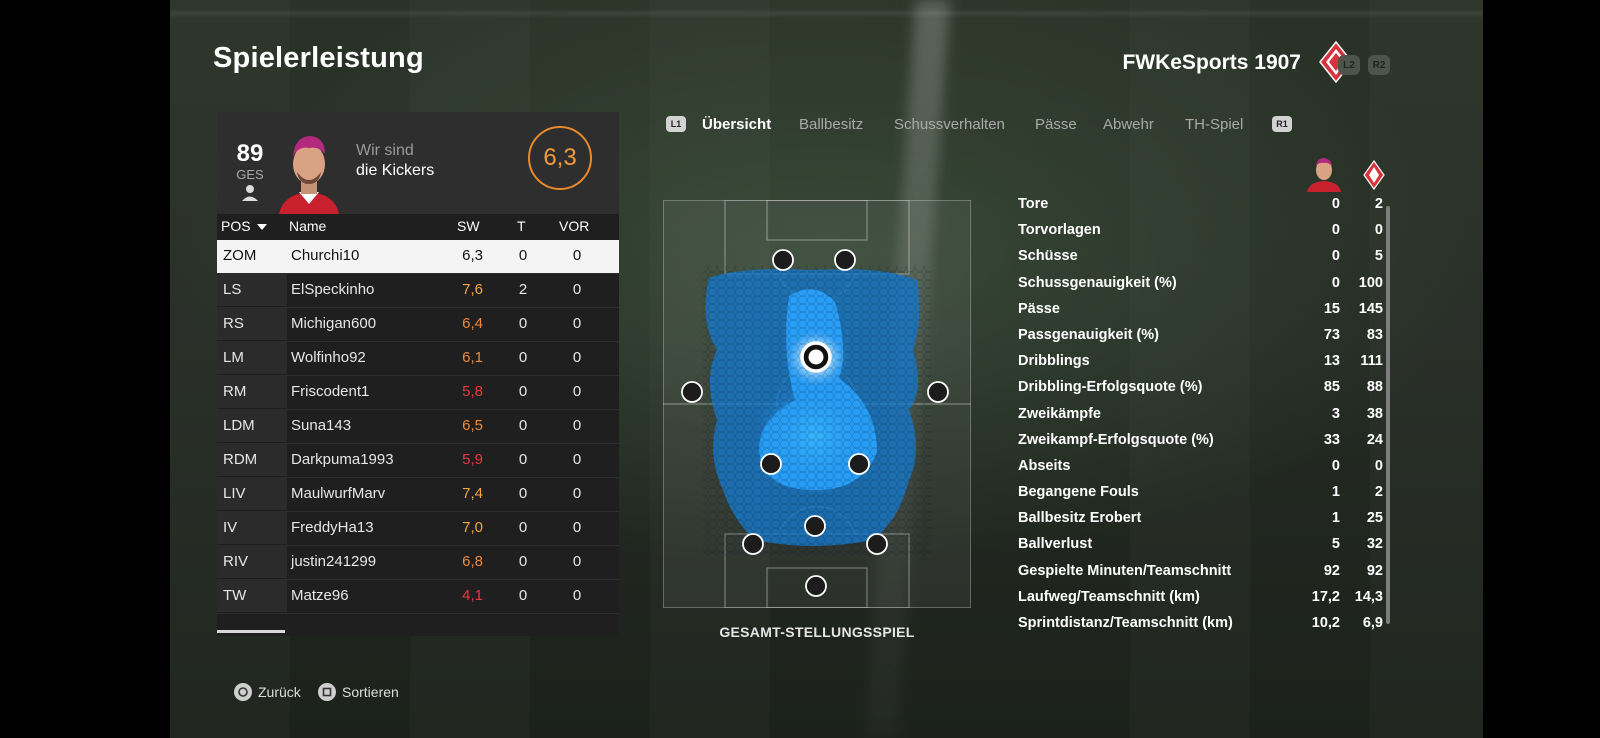 The image size is (1600, 738). I want to click on stats-scrollbar, so click(1388, 415).